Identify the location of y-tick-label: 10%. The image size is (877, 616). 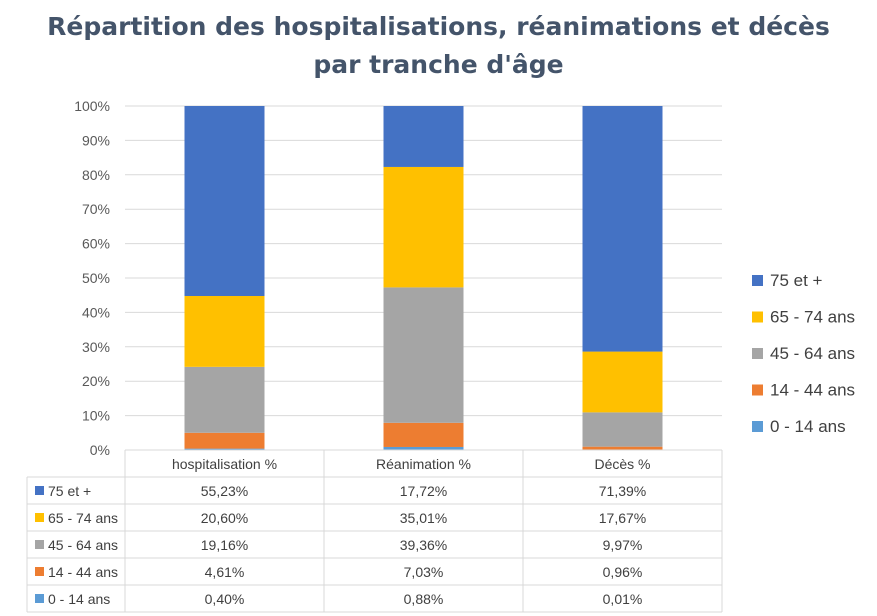
(96, 416).